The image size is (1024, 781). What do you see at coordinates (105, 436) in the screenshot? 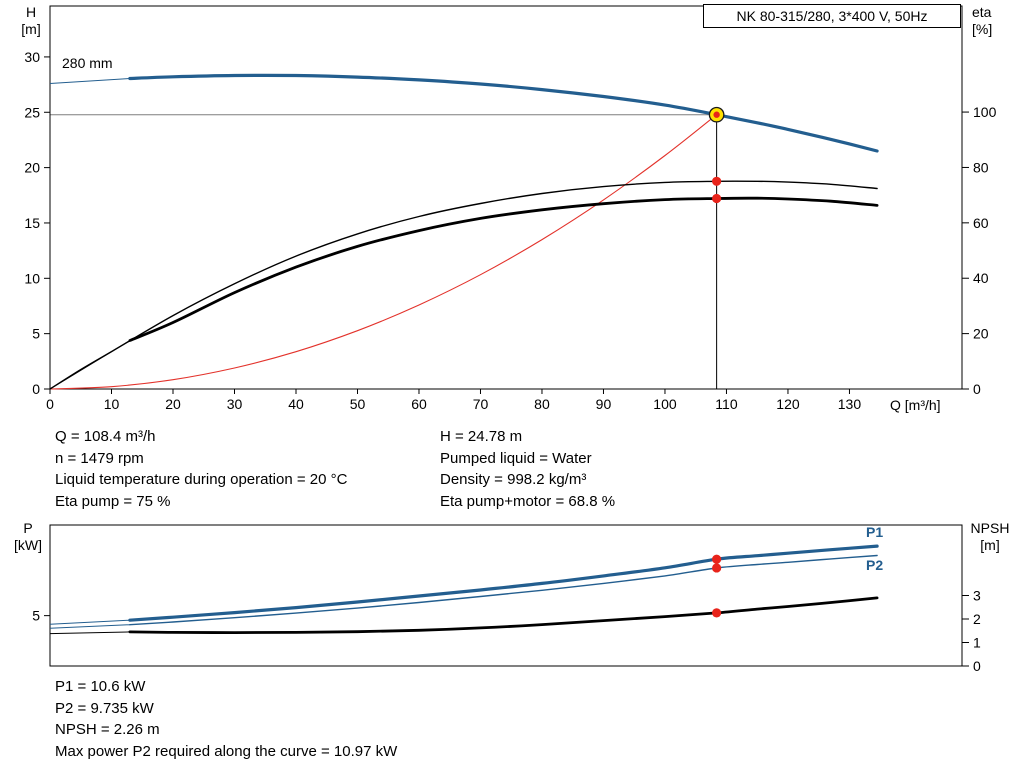
I see `info-flow: Q = 108.4 m³/h` at bounding box center [105, 436].